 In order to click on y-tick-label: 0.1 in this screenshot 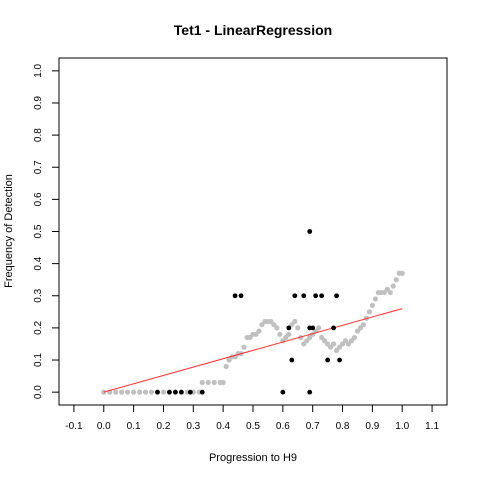, I will do `click(38, 360)`.